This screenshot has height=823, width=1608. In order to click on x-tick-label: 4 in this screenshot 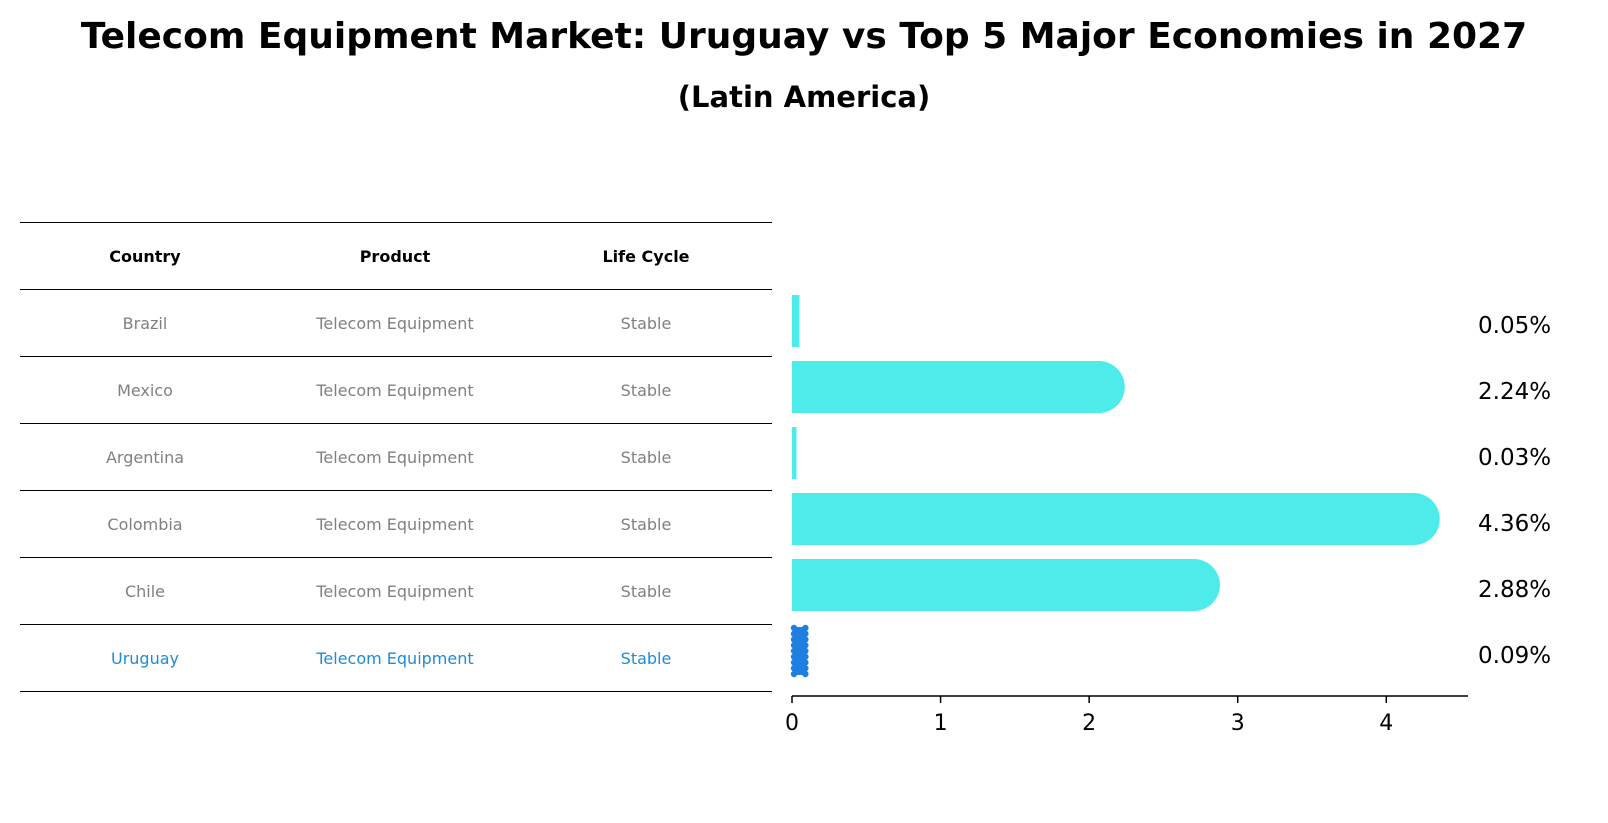, I will do `click(1386, 723)`.